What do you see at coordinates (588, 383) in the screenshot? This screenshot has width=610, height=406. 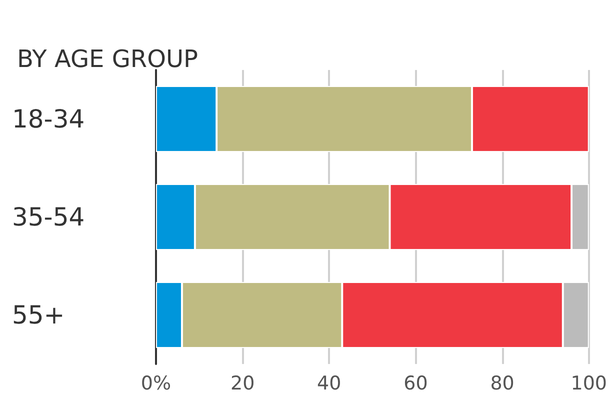 I see `x-tick-label: 100` at bounding box center [588, 383].